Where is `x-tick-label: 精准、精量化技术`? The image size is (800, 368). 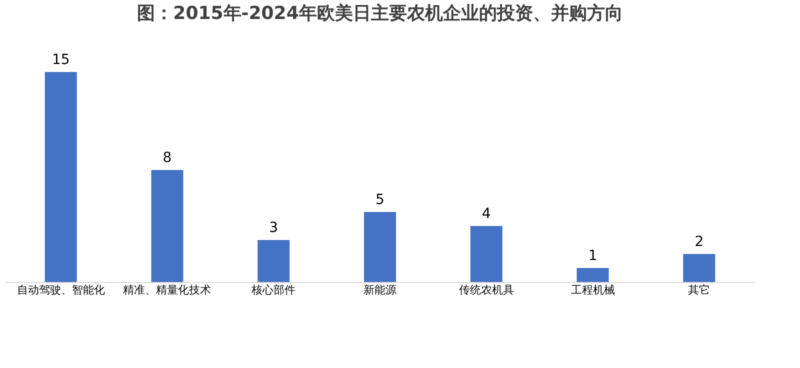
x-tick-label: 精准、精量化技术 is located at coordinates (167, 290).